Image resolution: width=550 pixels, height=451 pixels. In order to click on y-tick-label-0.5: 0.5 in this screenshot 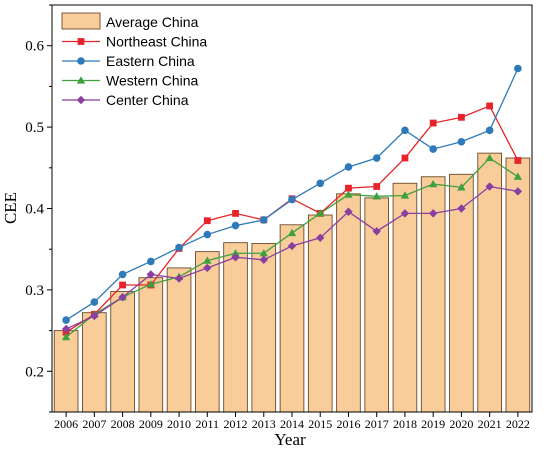, I will do `click(34, 128)`.